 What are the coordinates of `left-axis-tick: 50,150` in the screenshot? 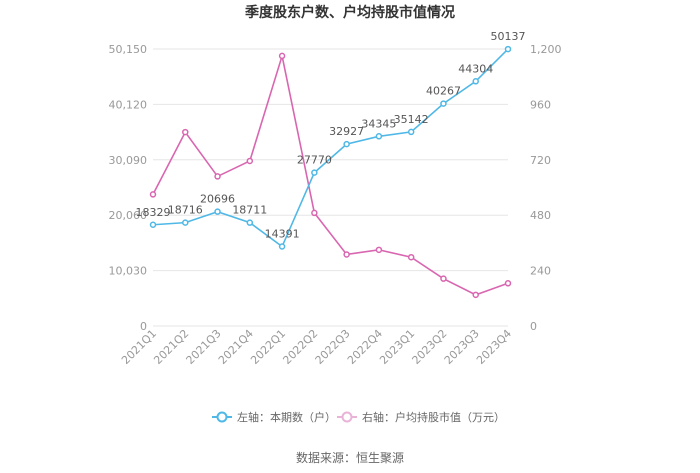 It's located at (128, 49).